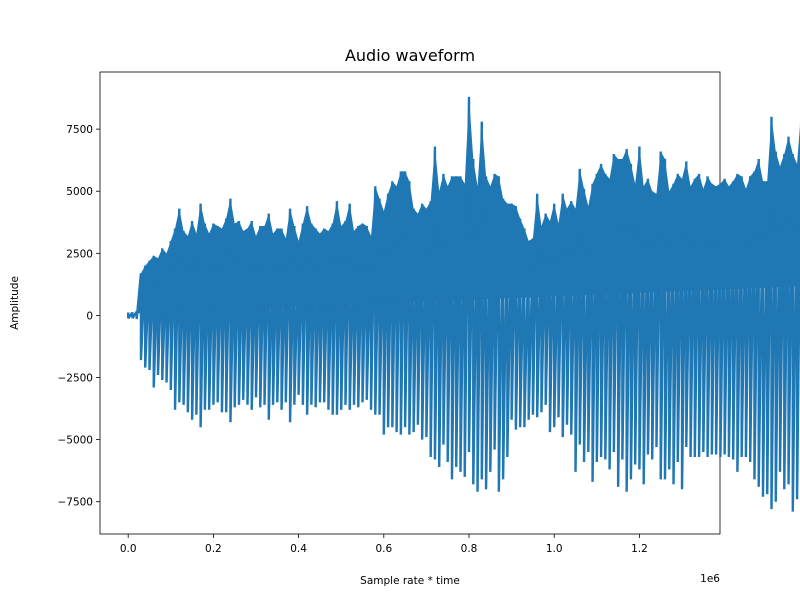 This screenshot has width=800, height=600. I want to click on x-axis: 0.0 0.2 0.4 0.6 0.8 1.0 1.2, so click(384, 544).